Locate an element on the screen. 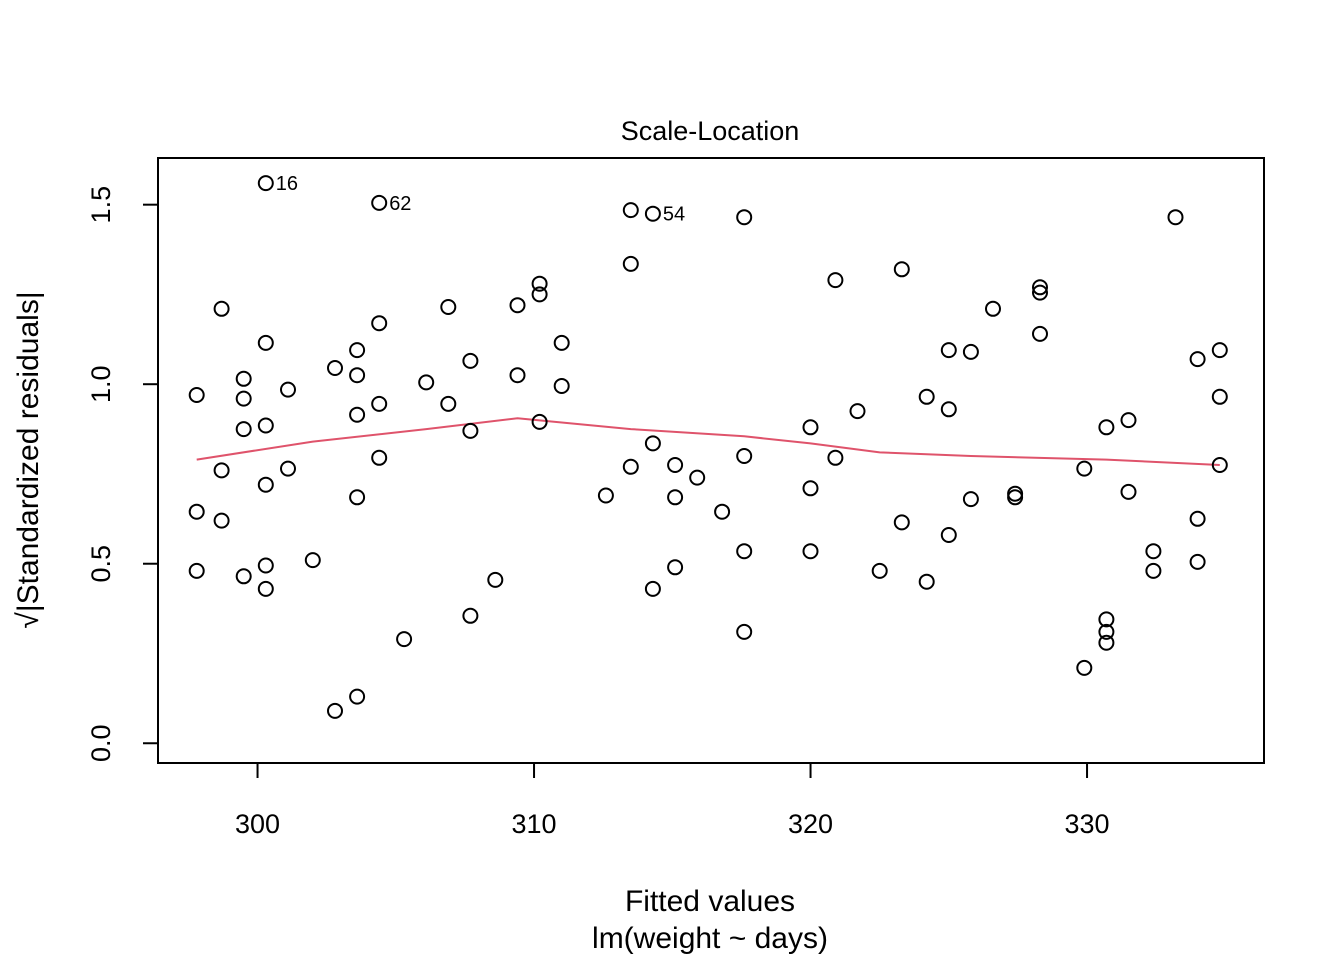 This screenshot has width=1344, height=960. x-tick-label: 330 is located at coordinates (1087, 824).